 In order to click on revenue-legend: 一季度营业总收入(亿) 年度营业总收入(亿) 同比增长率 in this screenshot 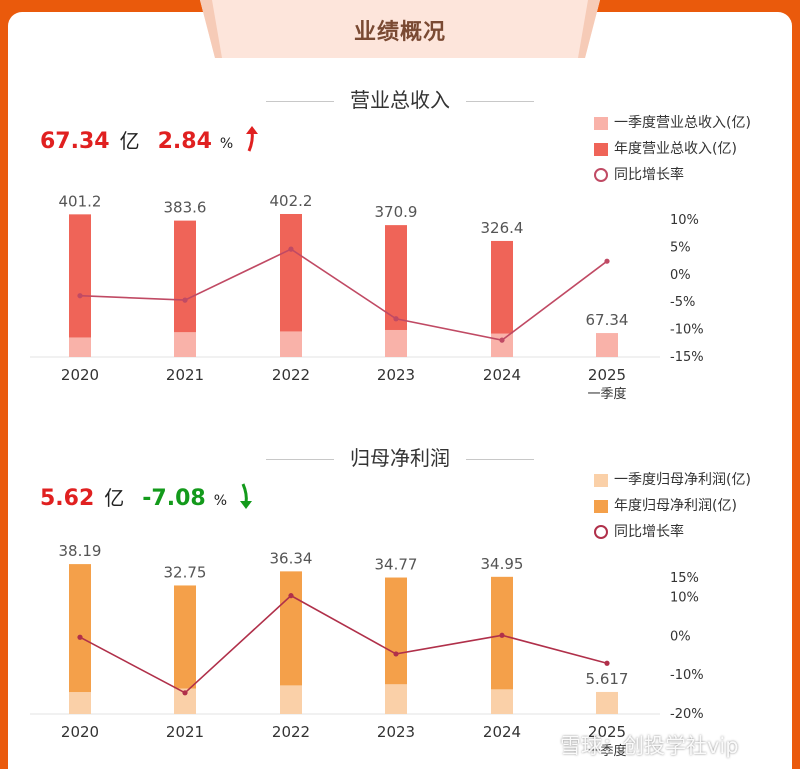, I will do `click(672, 151)`.